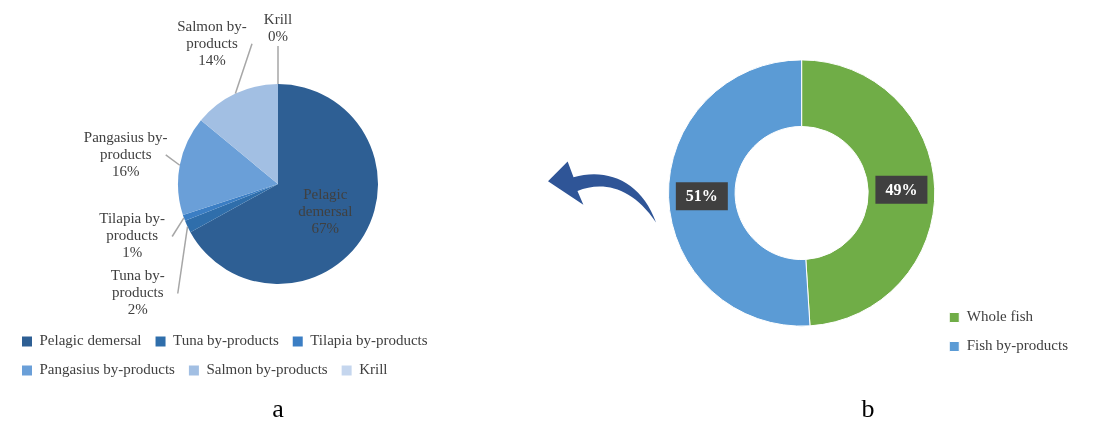  I want to click on data-label: 14%, so click(212, 59).